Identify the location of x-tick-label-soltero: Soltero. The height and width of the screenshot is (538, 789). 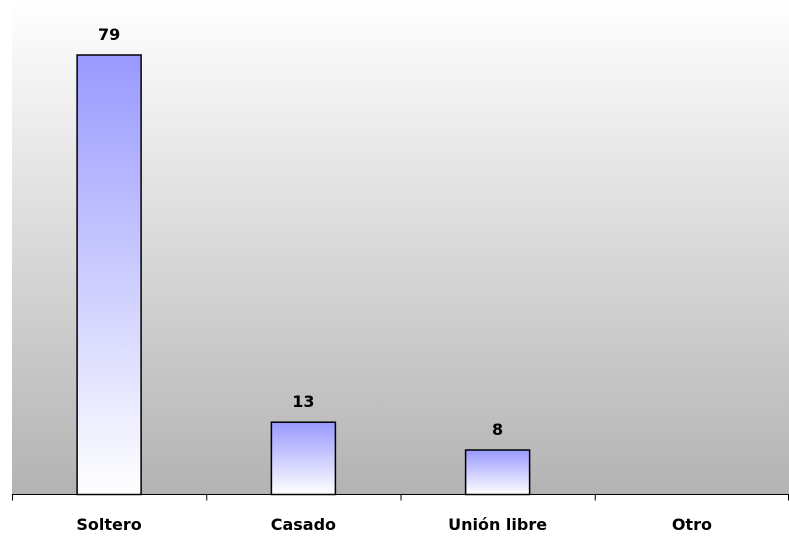
(108, 524).